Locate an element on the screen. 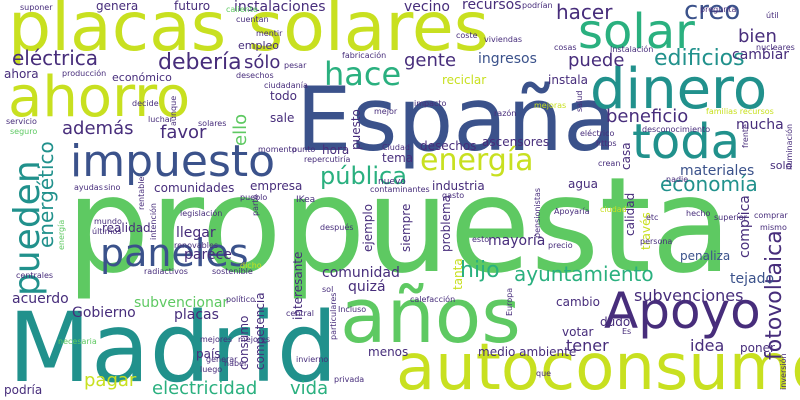 The width and height of the screenshot is (800, 400). word-economico: económico is located at coordinates (142, 77).